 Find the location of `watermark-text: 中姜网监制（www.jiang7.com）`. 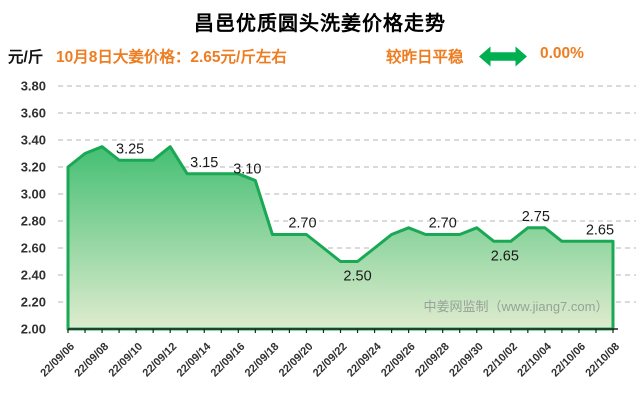

watermark-text: 中姜网监制（www.jiang7.com） is located at coordinates (516, 306).